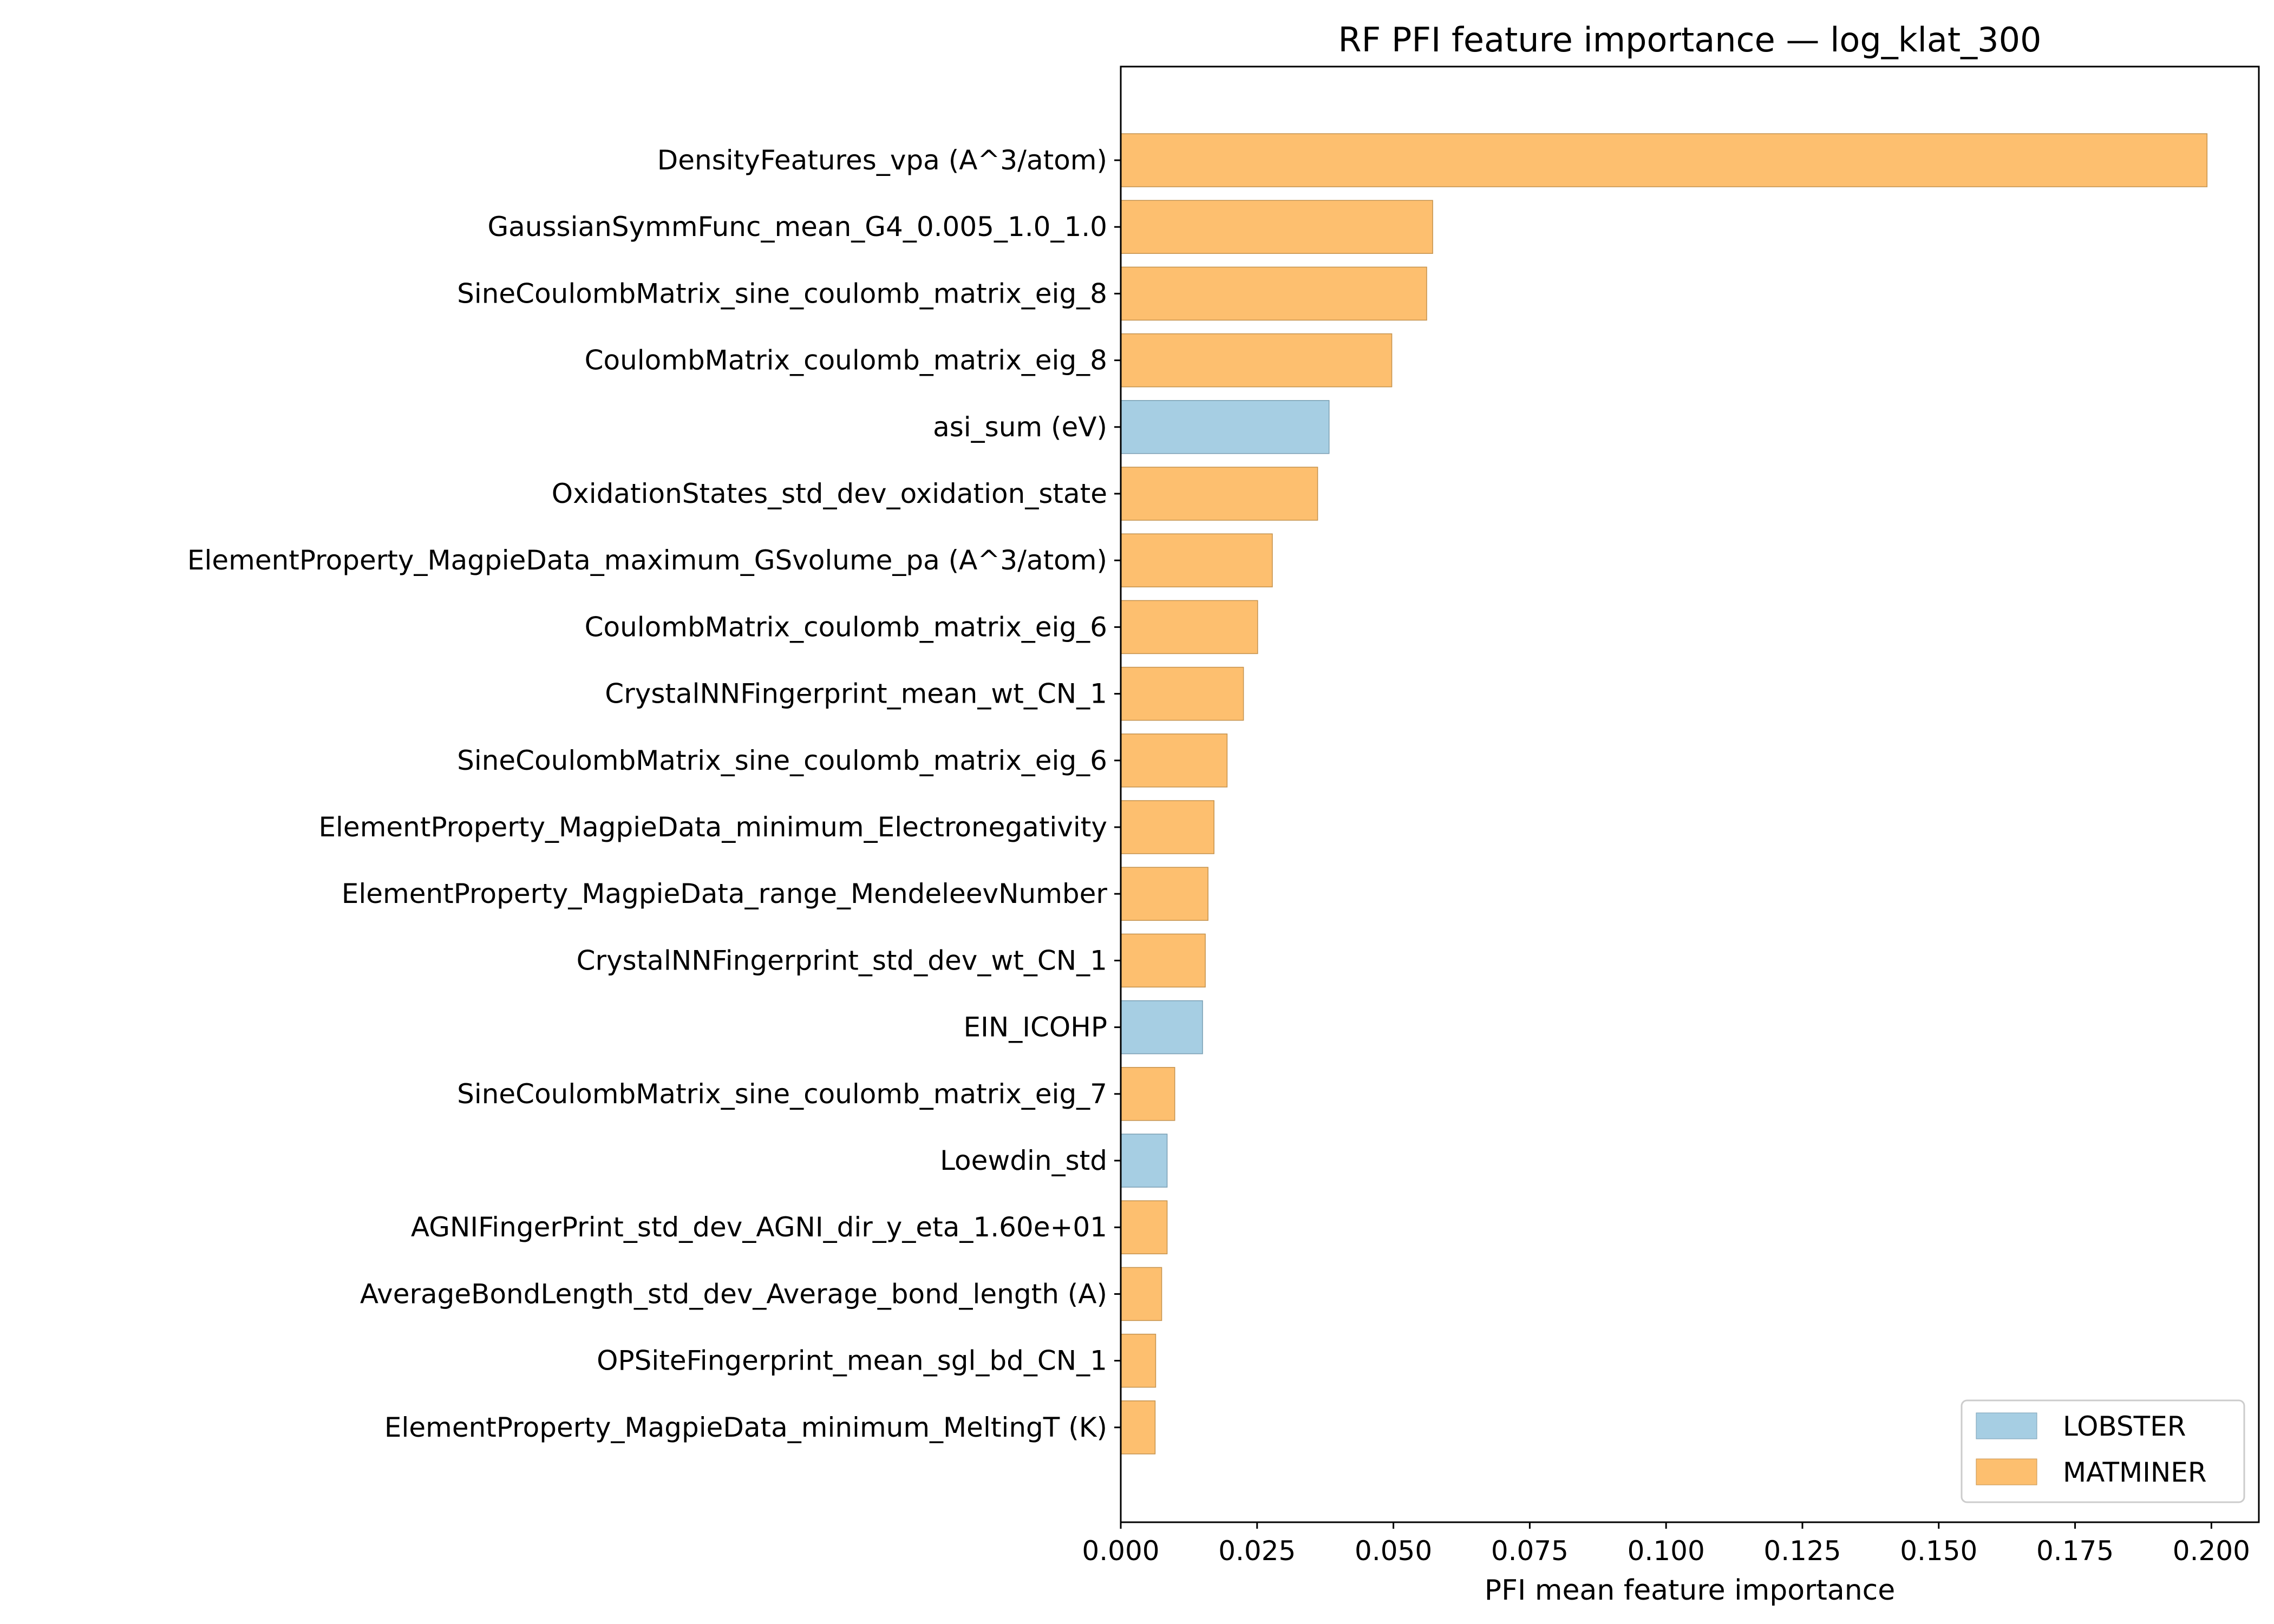 The image size is (2274, 1624). Describe the element at coordinates (1939, 1551) in the screenshot. I see `x-tick-label: 0.150` at that location.